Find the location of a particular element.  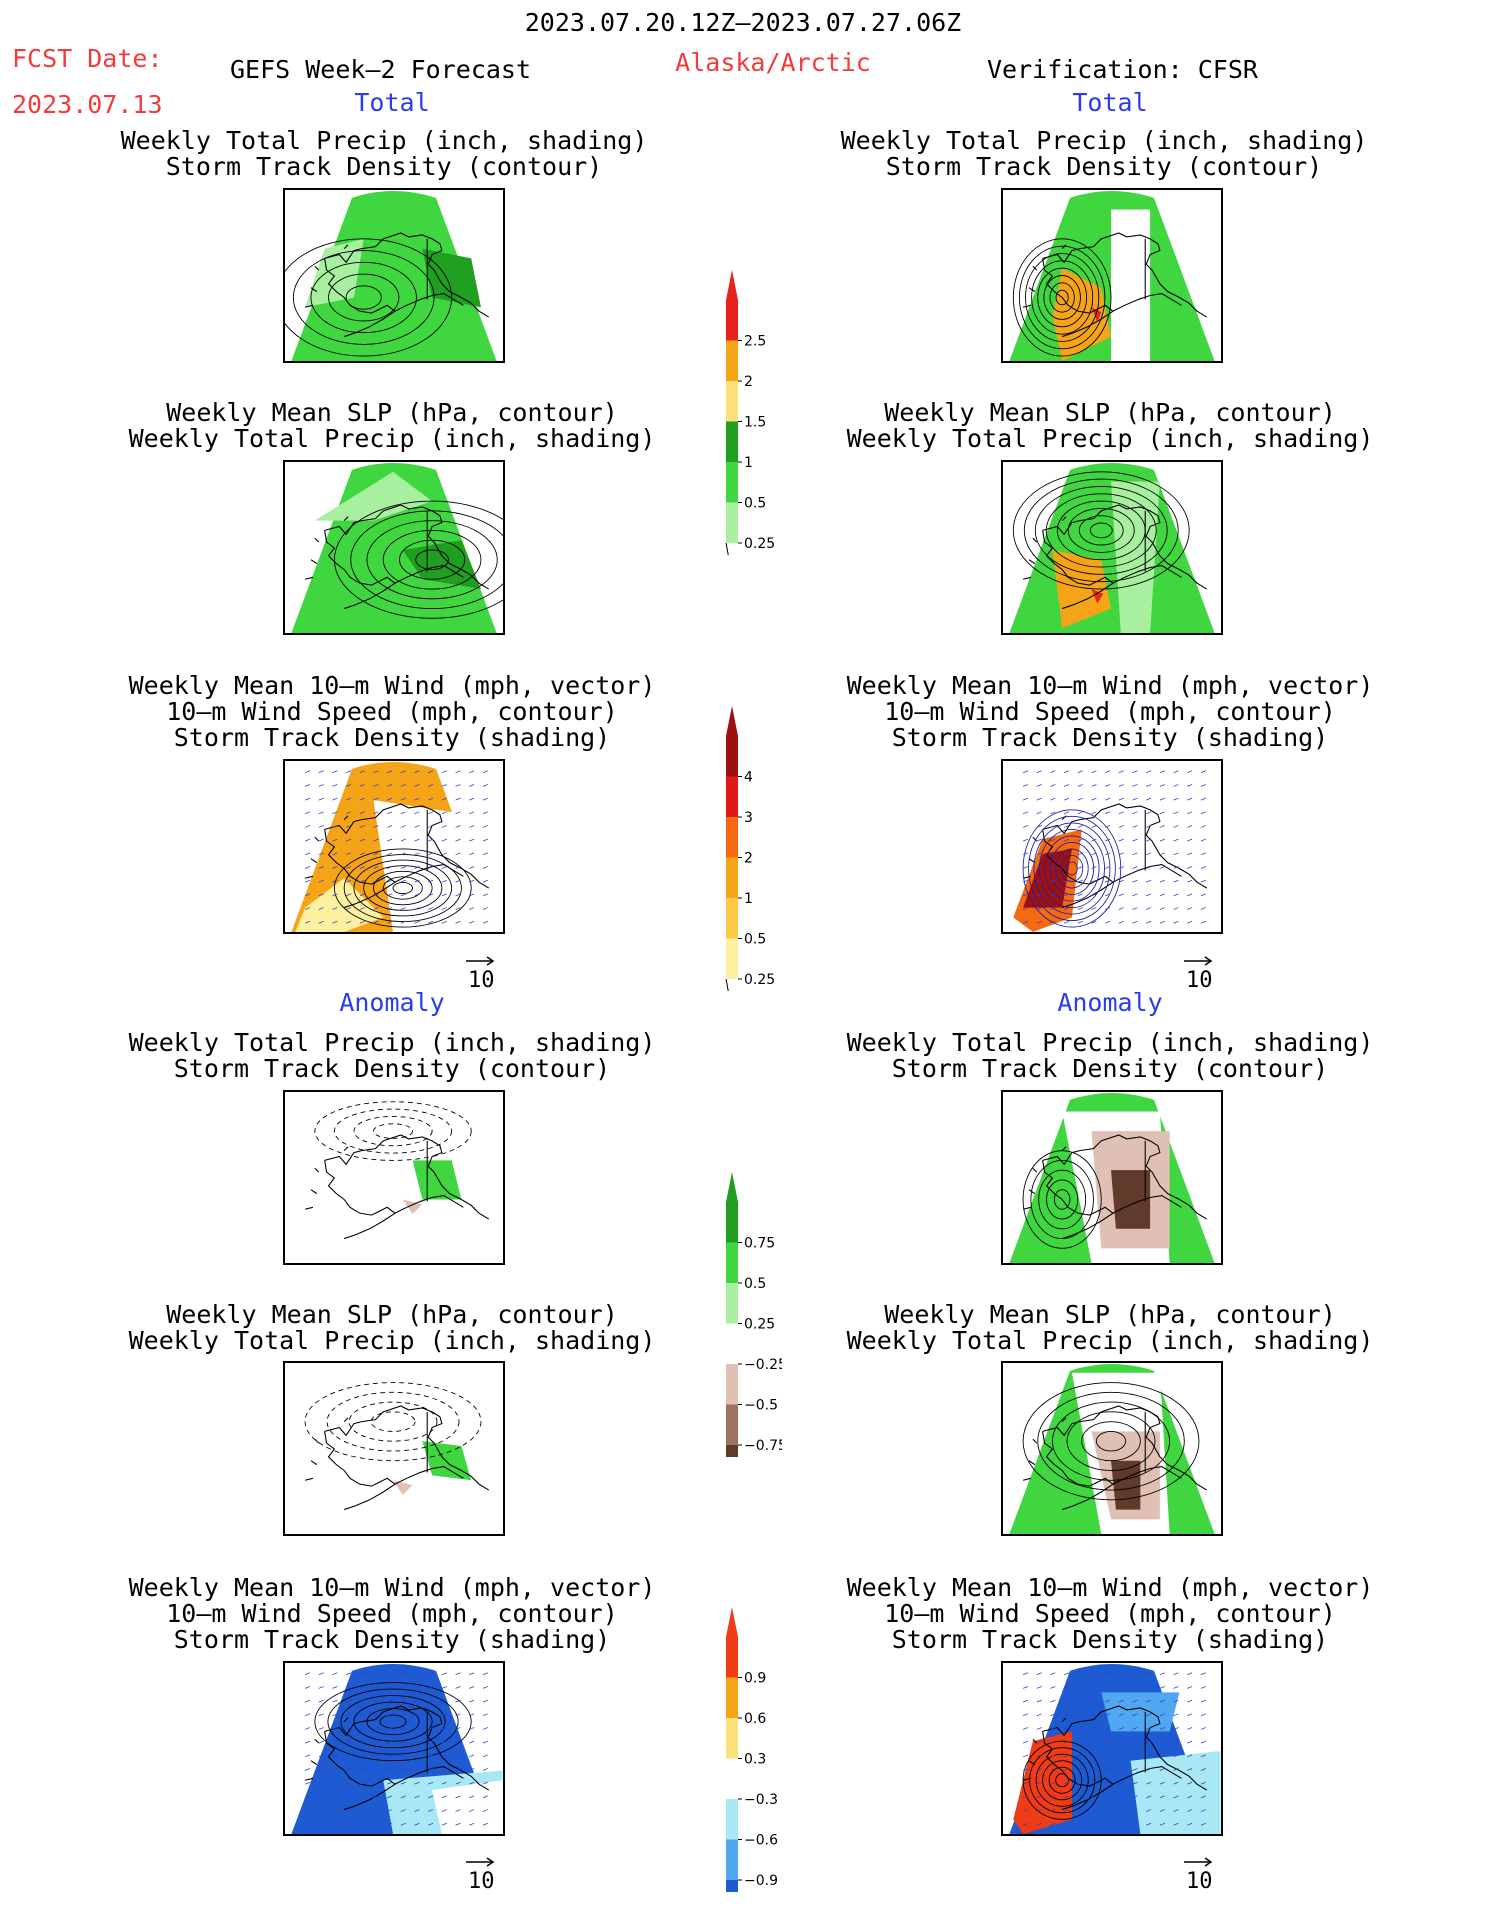

map-cfsr-anom-slp is located at coordinates (1112, 1448).